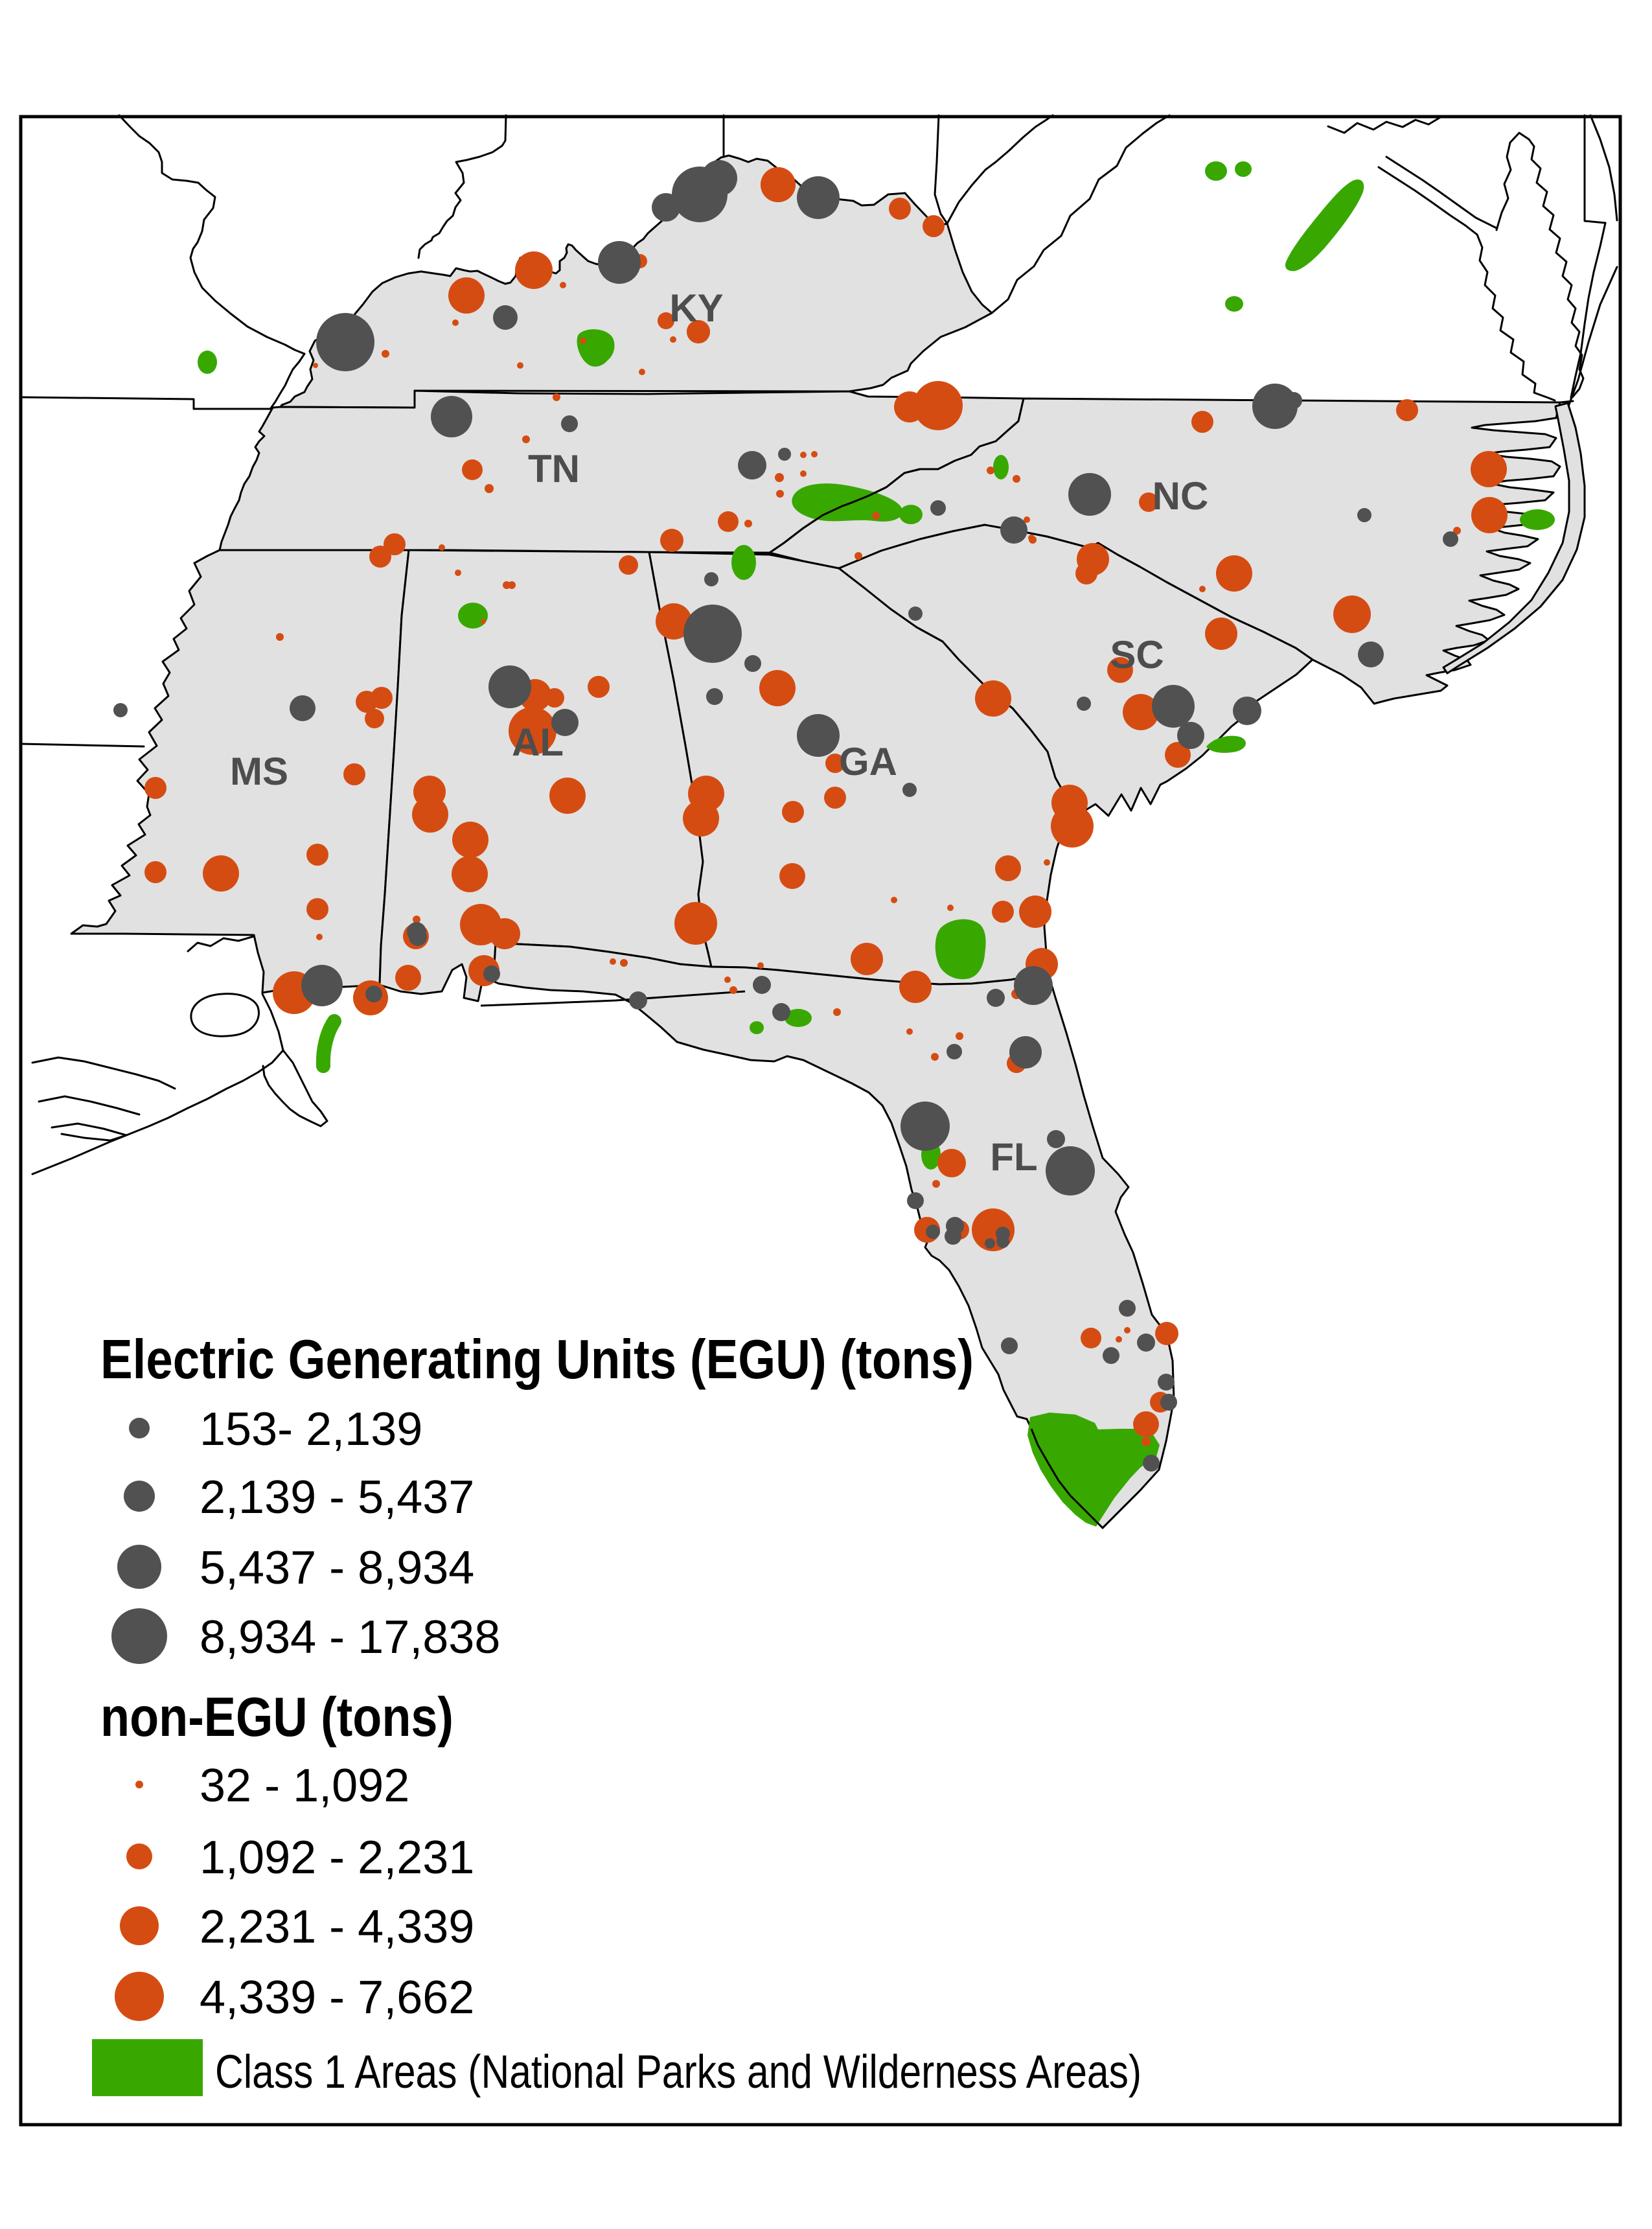 This screenshot has width=1652, height=2229. I want to click on svg-text: TN, so click(554, 469).